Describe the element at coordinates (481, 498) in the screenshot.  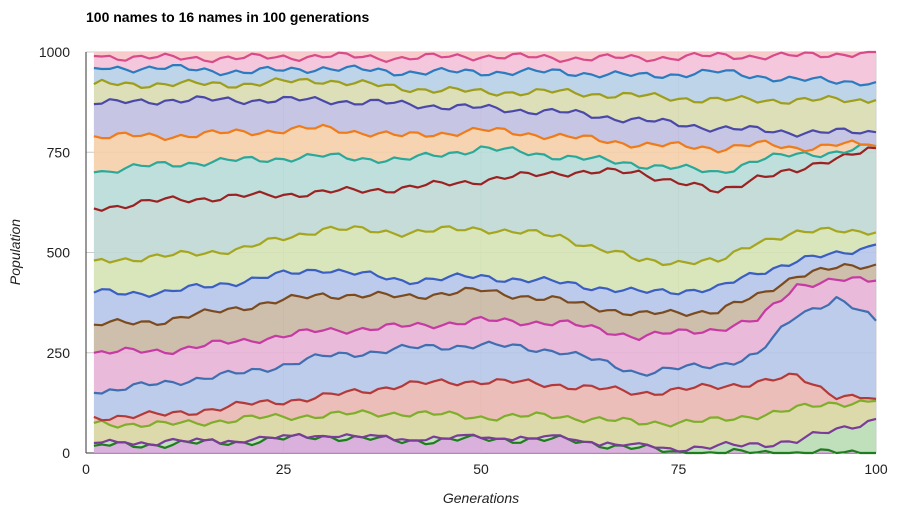
I see `x-axis-title: Generations` at that location.